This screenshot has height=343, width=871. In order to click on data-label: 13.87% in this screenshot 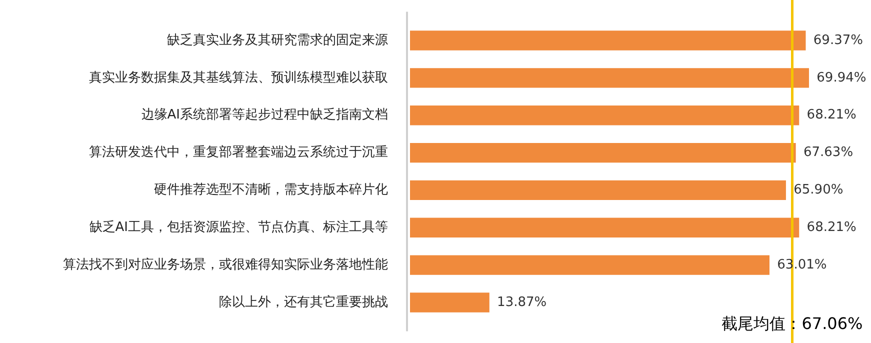, I will do `click(522, 302)`.